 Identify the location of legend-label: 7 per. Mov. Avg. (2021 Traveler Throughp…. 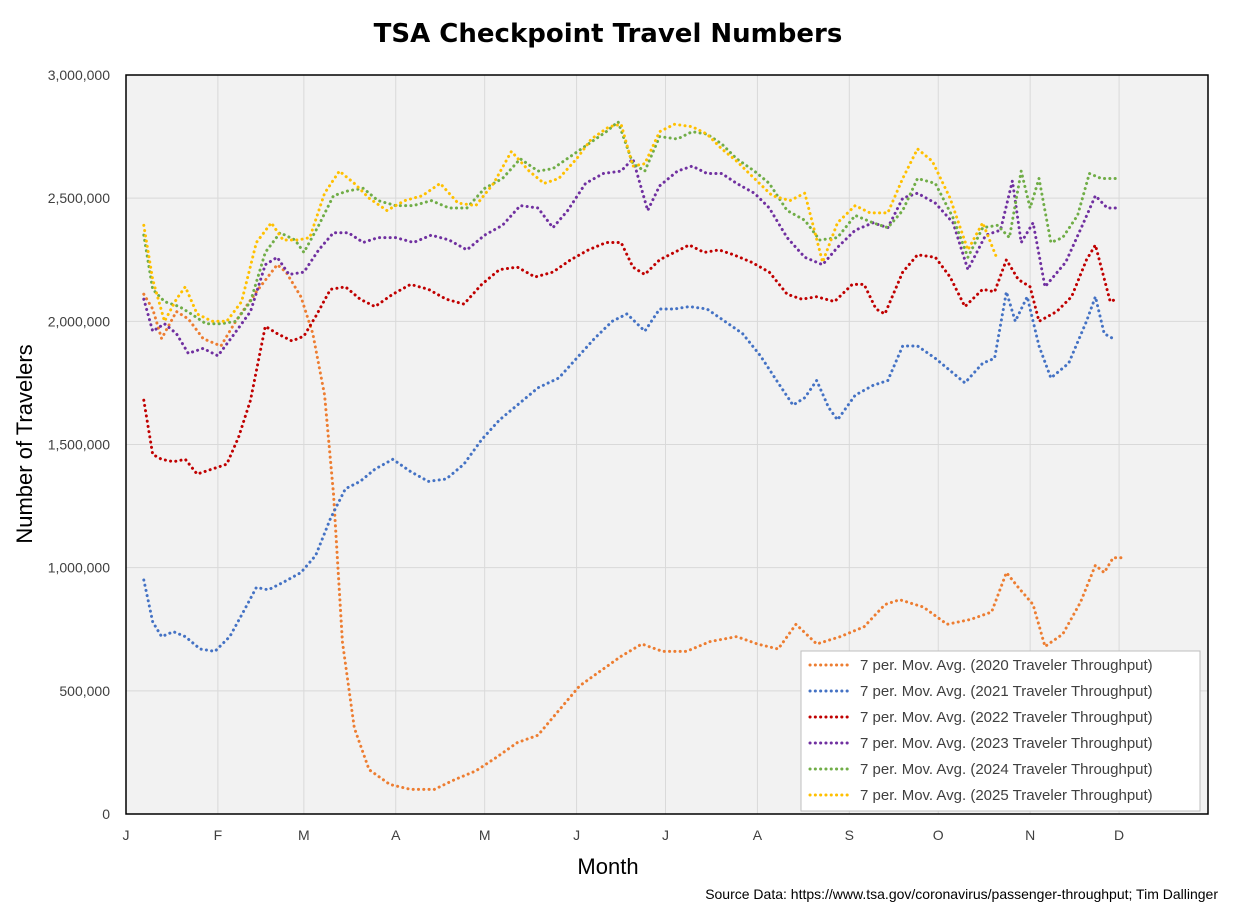
(1006, 691).